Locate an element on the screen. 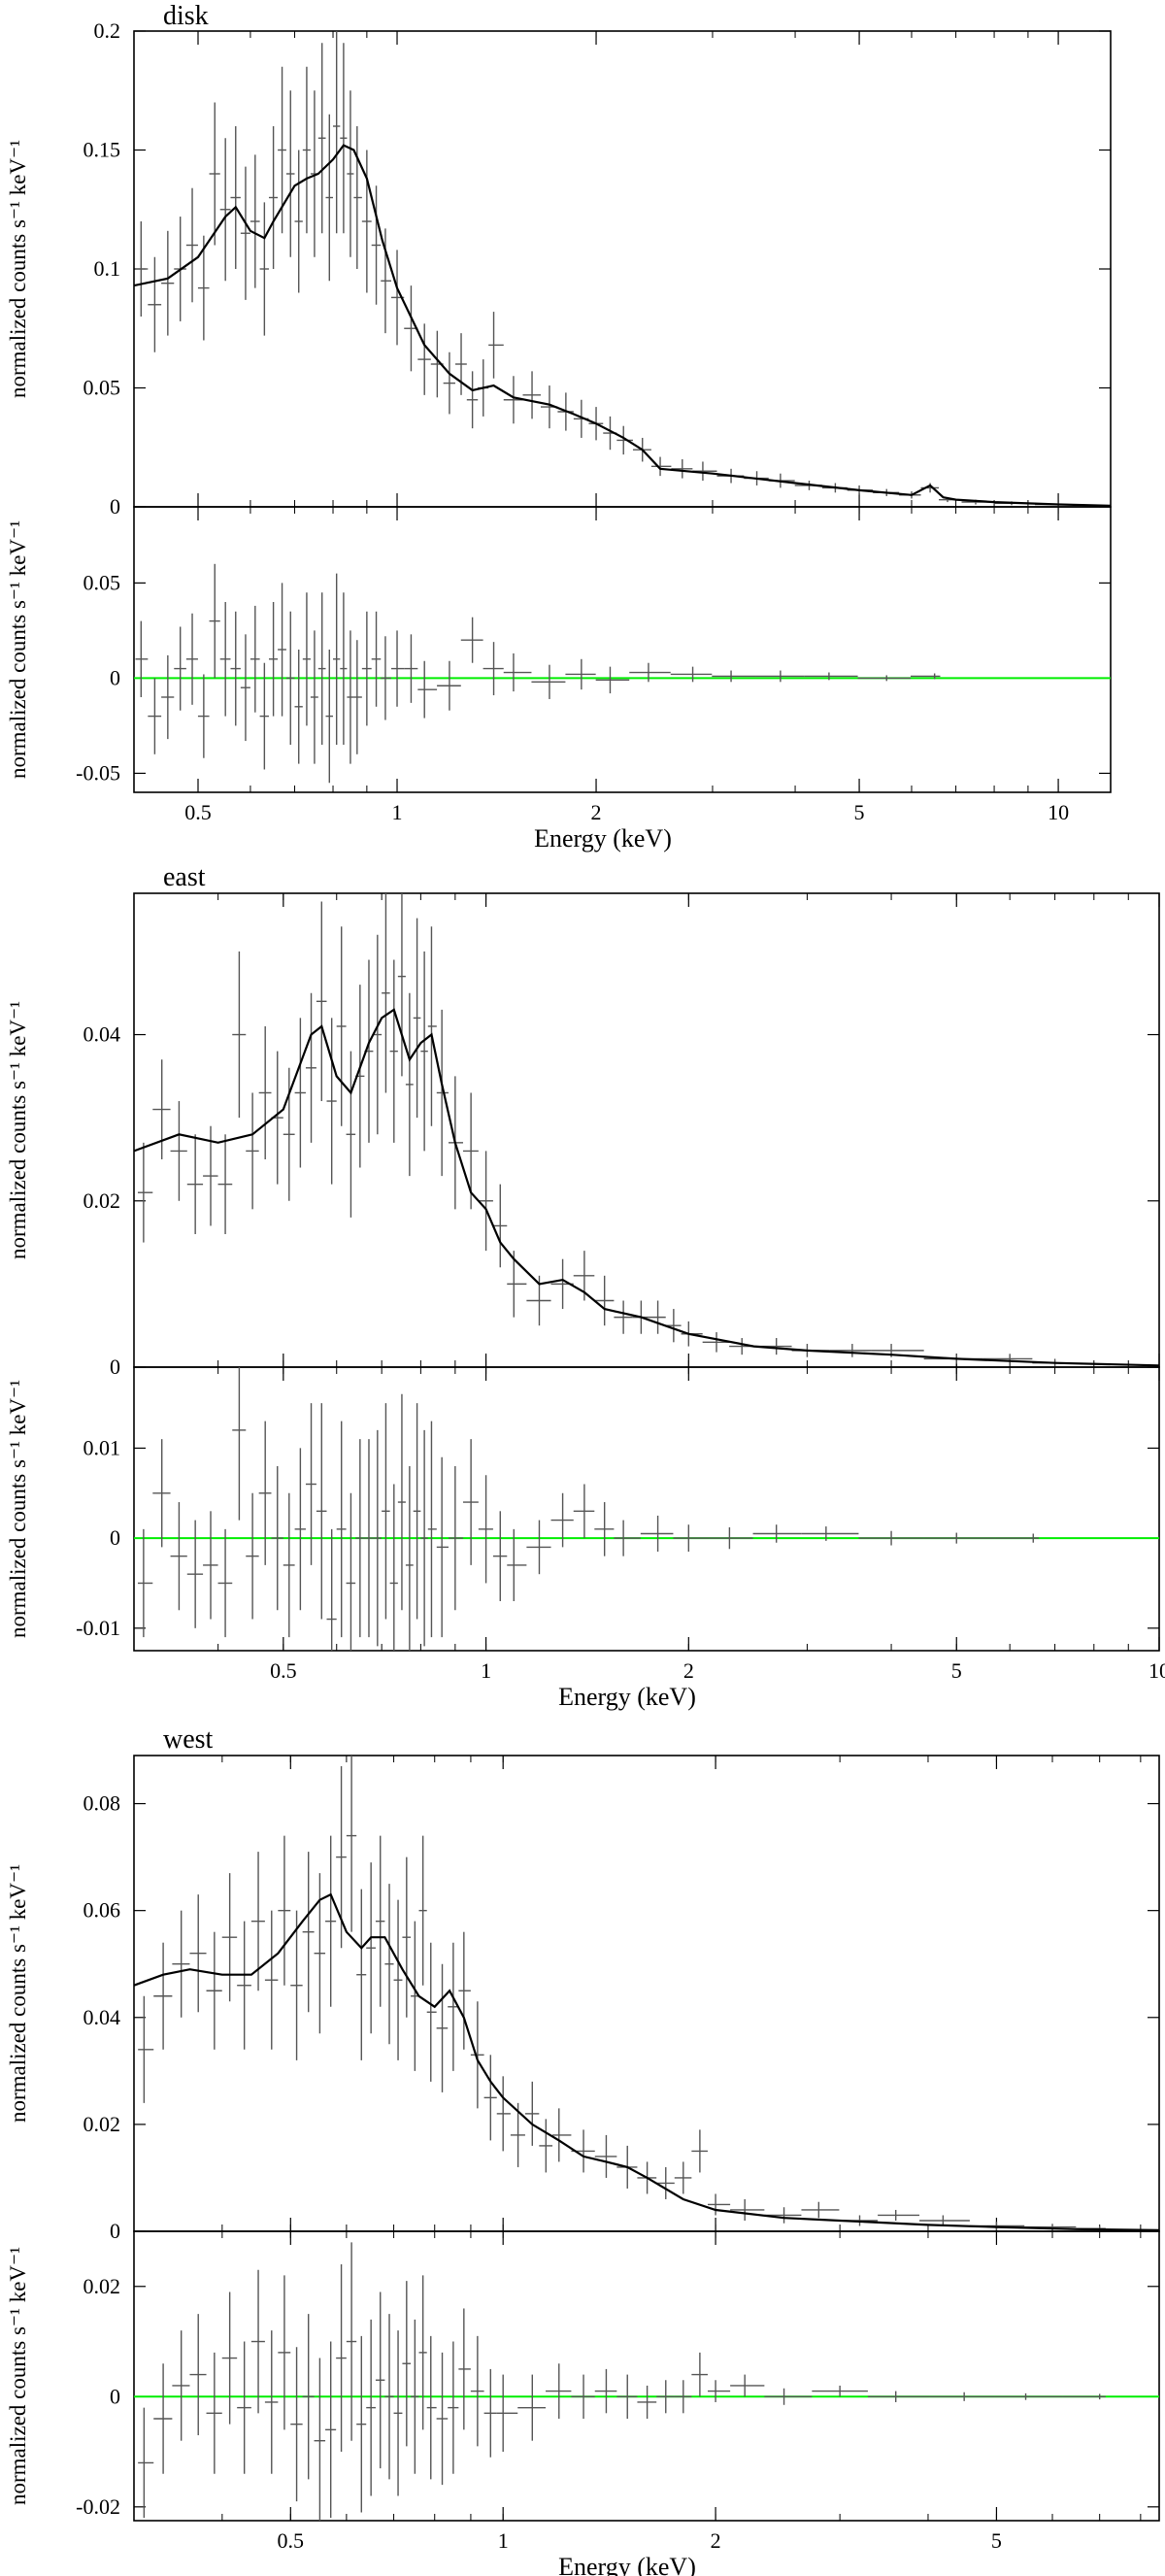  east-residual-ytick-label: -0.01 is located at coordinates (98, 1628).